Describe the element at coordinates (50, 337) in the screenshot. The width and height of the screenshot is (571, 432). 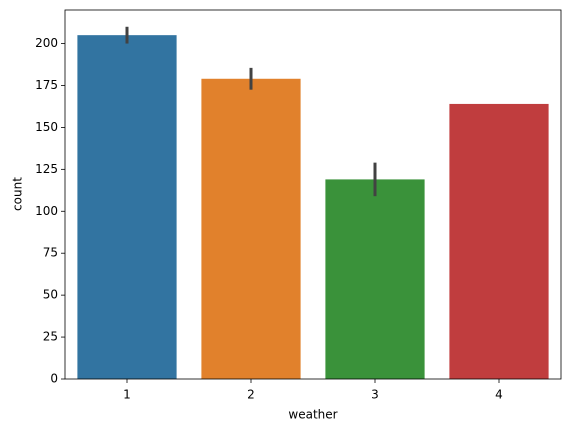
I see `y-tick-label: 25` at that location.